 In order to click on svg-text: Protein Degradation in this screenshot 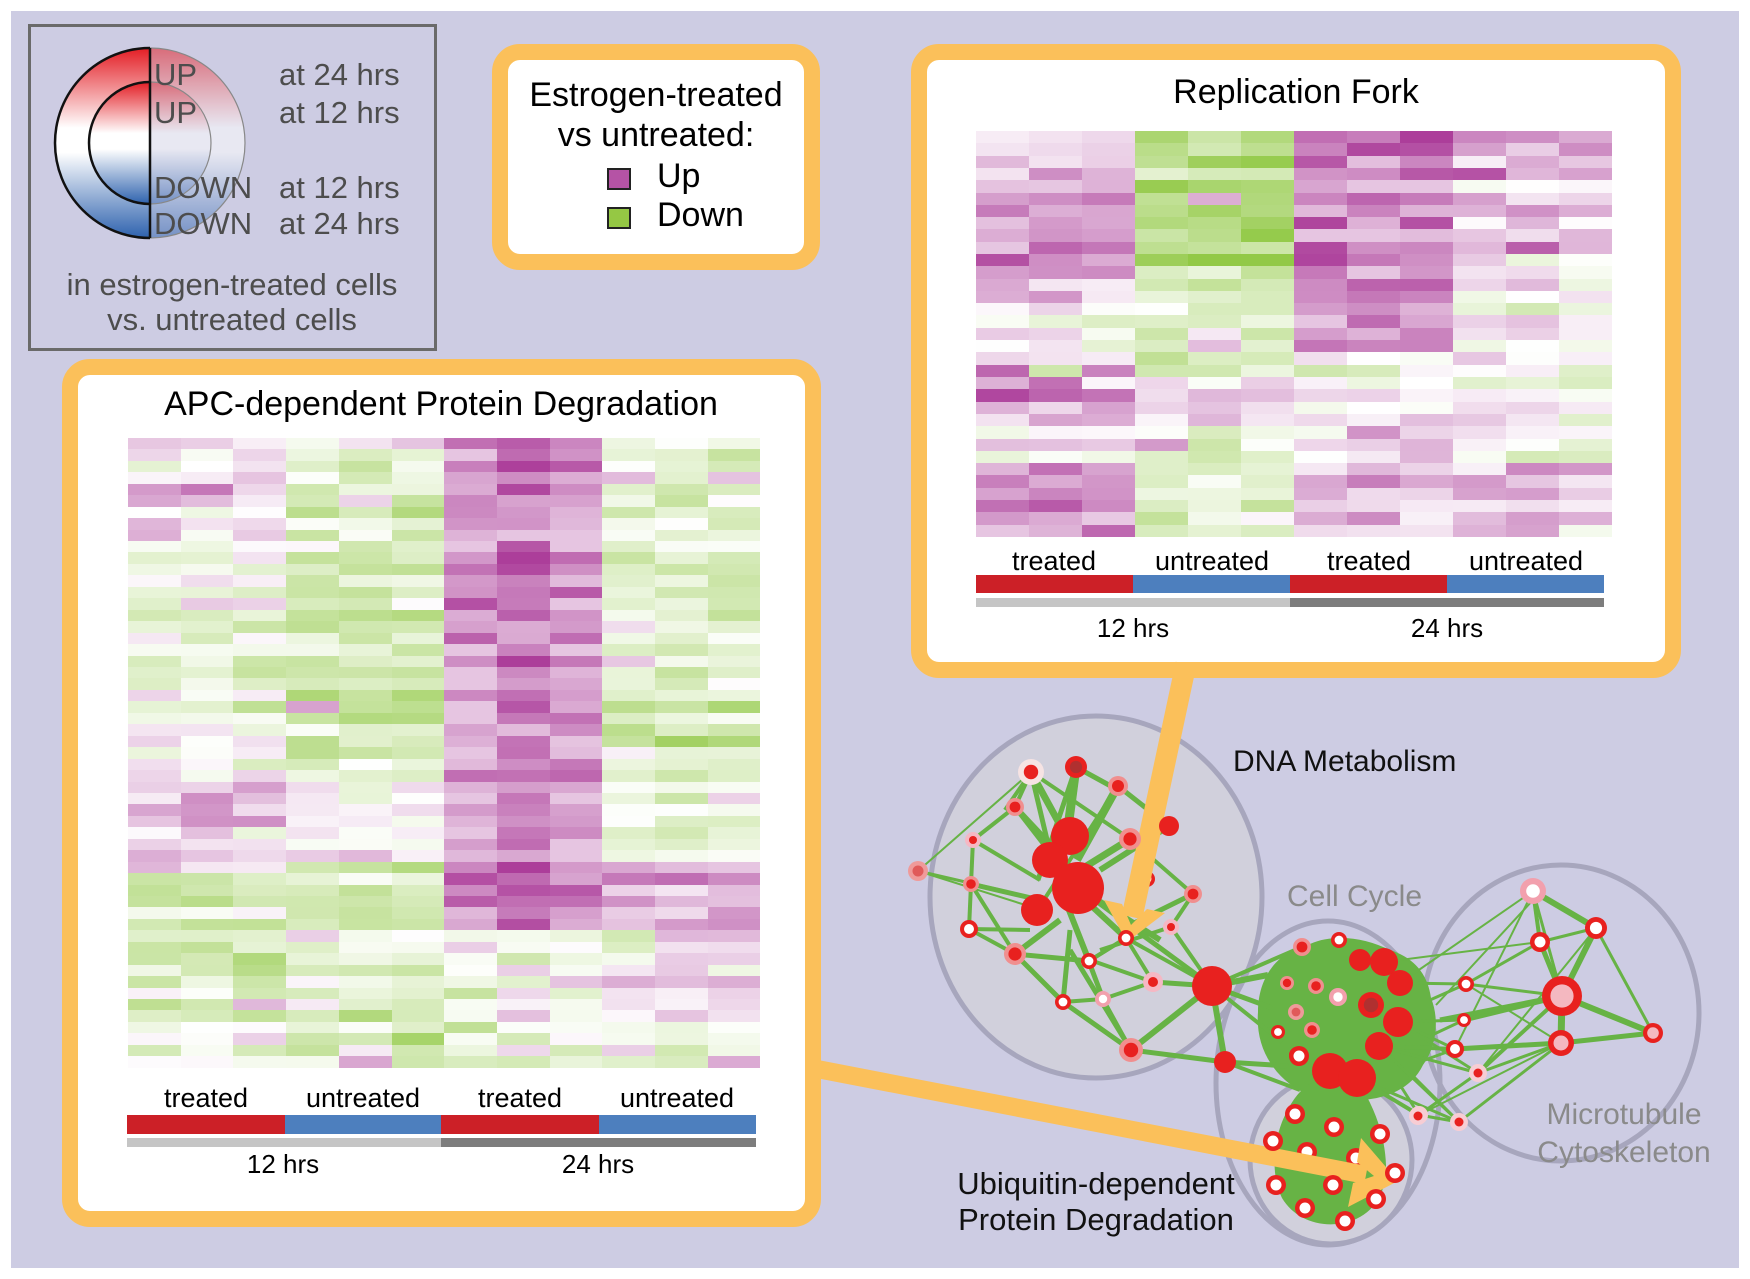, I will do `click(1096, 1219)`.